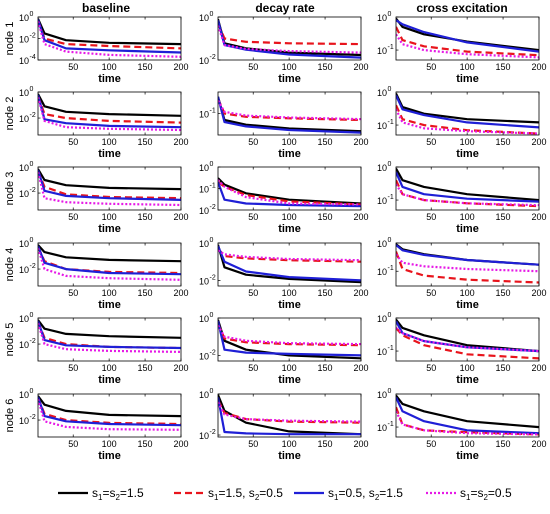 The image size is (550, 514). What do you see at coordinates (10, 265) in the screenshot?
I see `row-label-node-4: node 4` at bounding box center [10, 265].